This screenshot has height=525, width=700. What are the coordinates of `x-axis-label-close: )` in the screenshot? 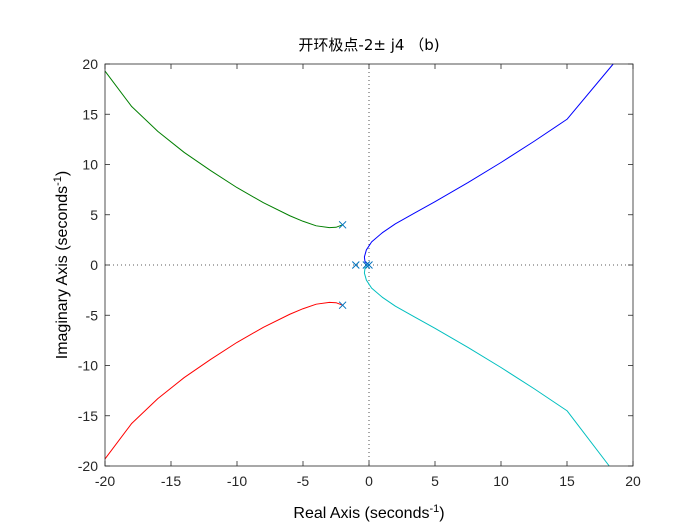 It's located at (441, 513).